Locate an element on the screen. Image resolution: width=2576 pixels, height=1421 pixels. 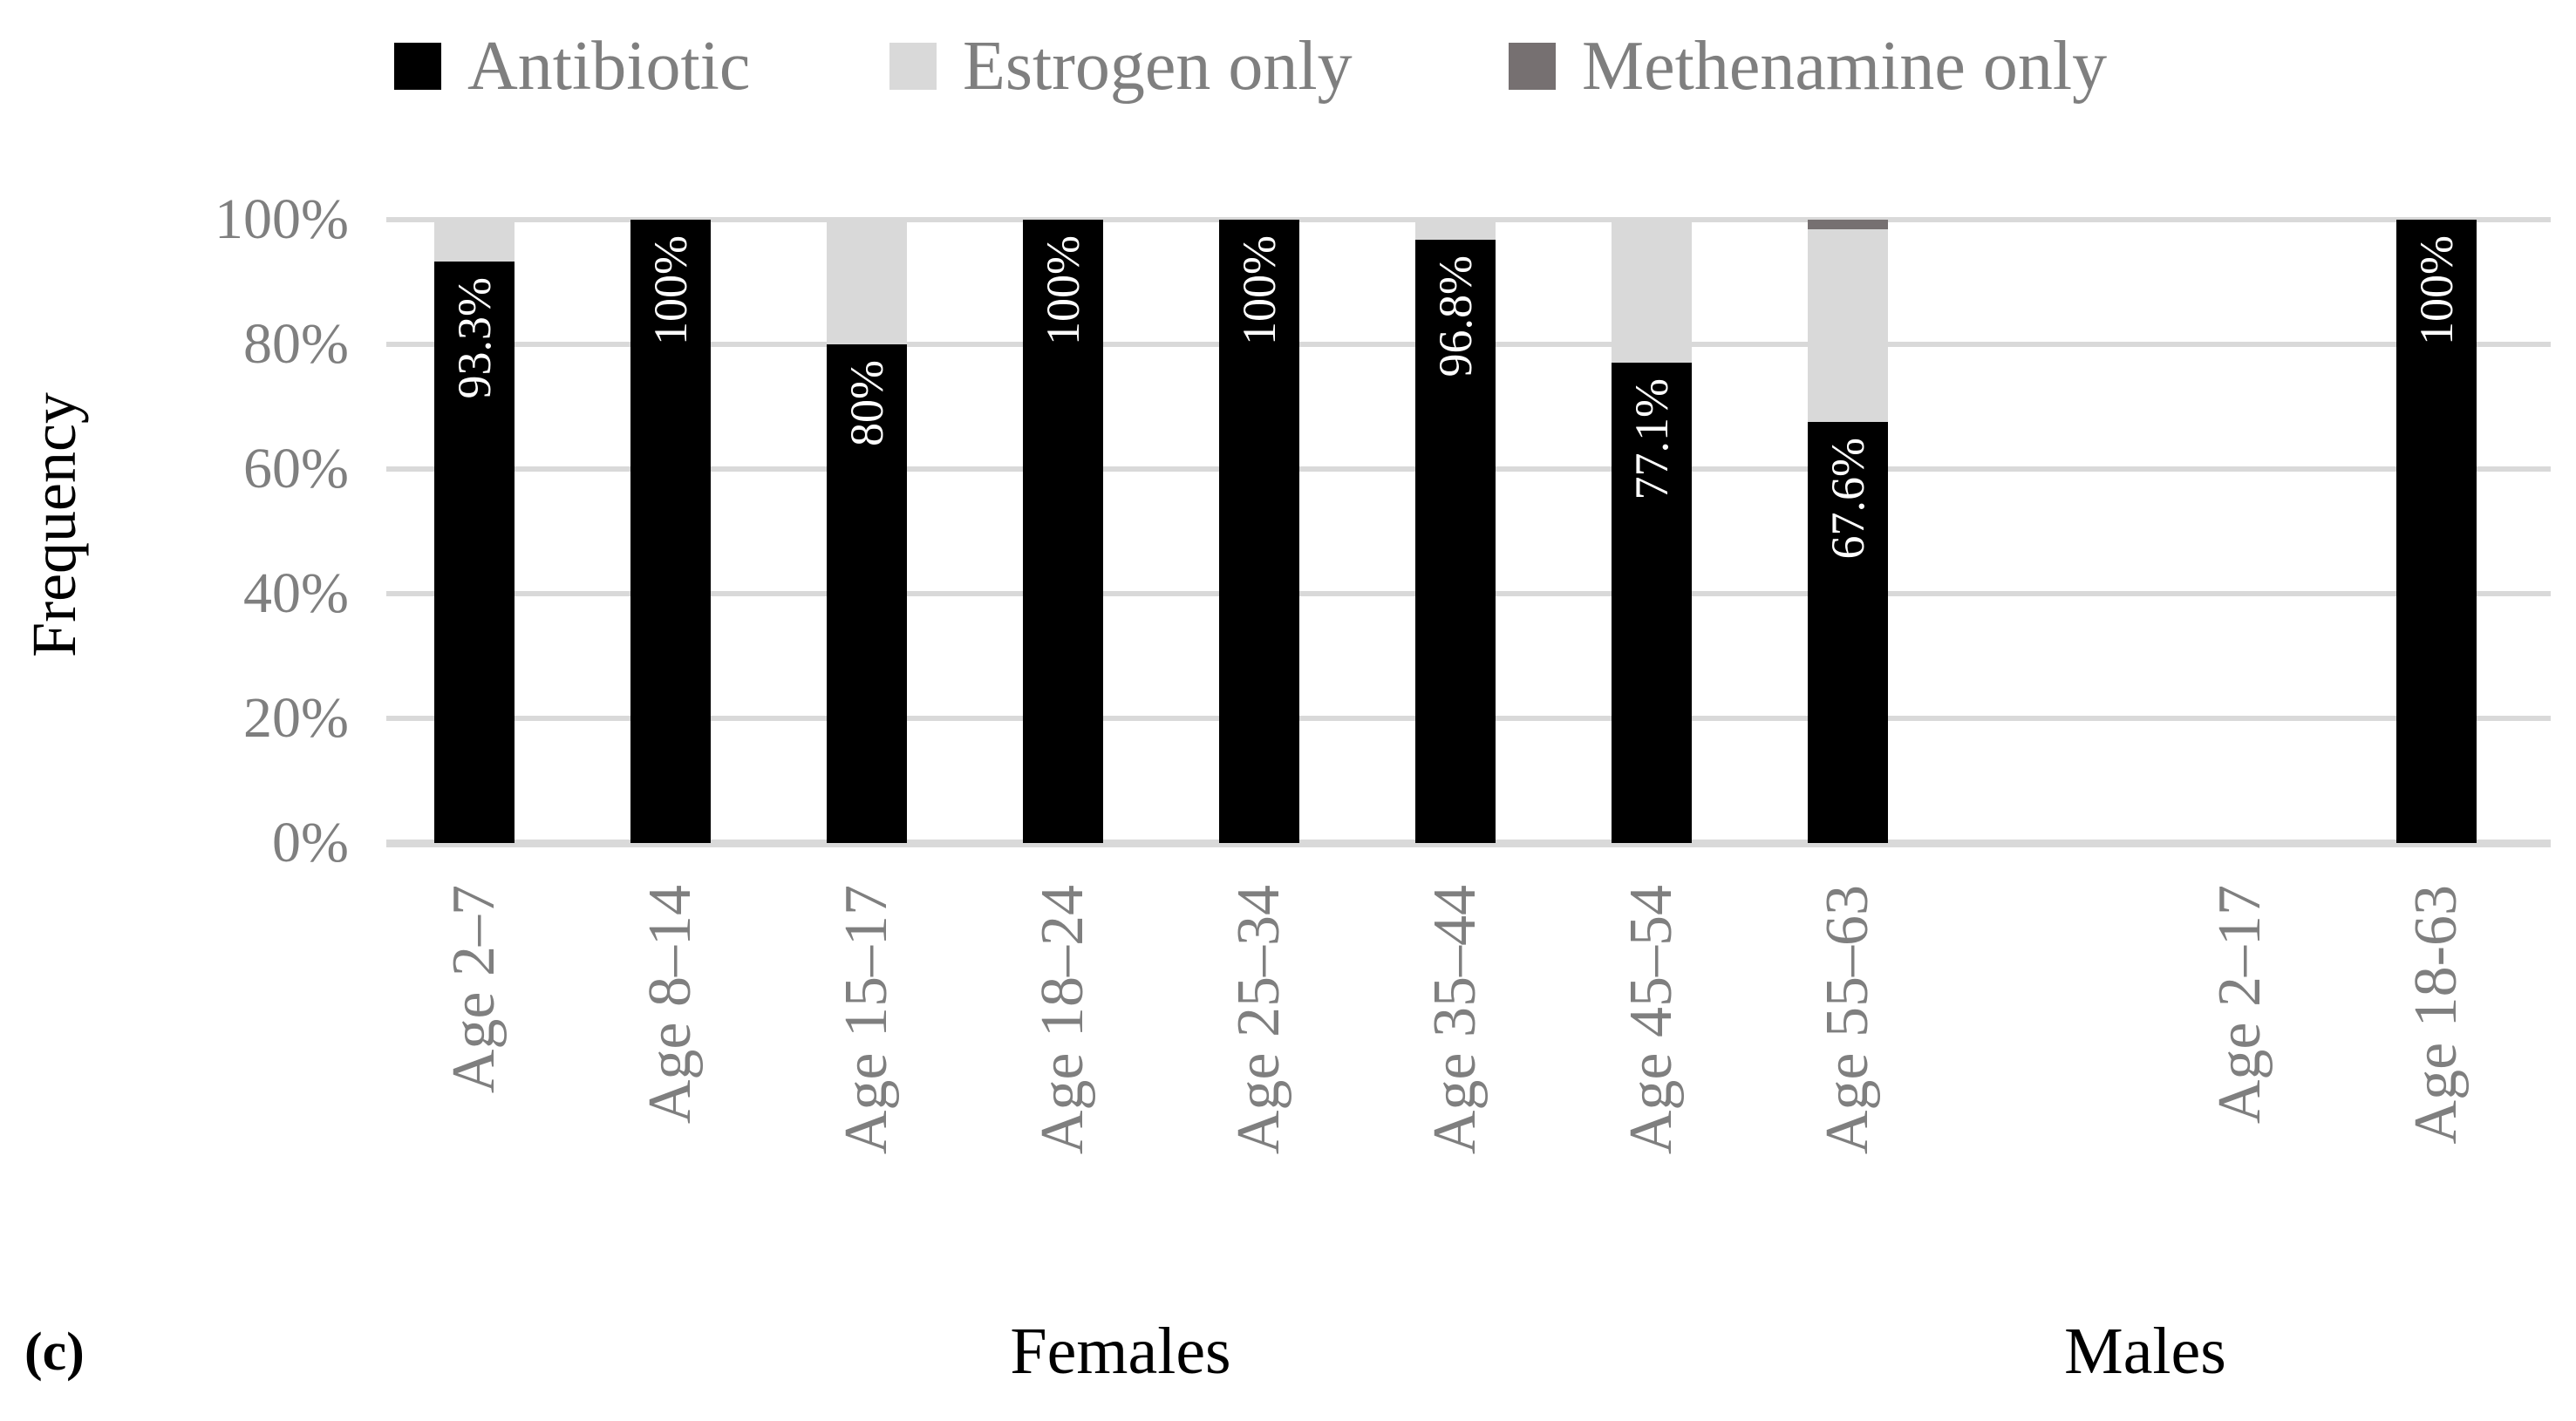
bar-value-label-age-35-44: 96.8% is located at coordinates (1455, 316).